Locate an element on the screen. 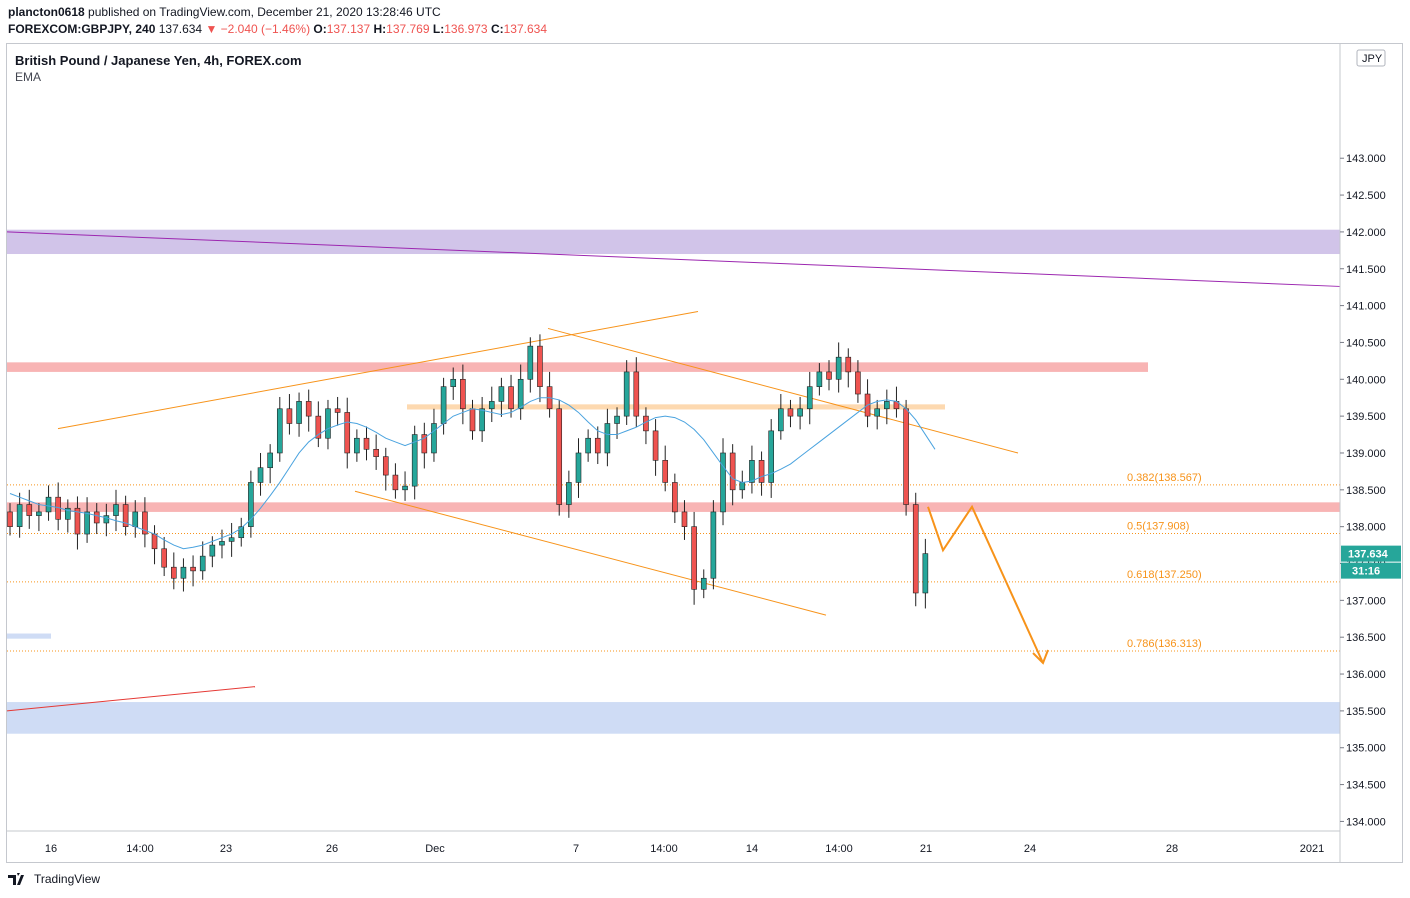  open-label: O: is located at coordinates (320, 29).